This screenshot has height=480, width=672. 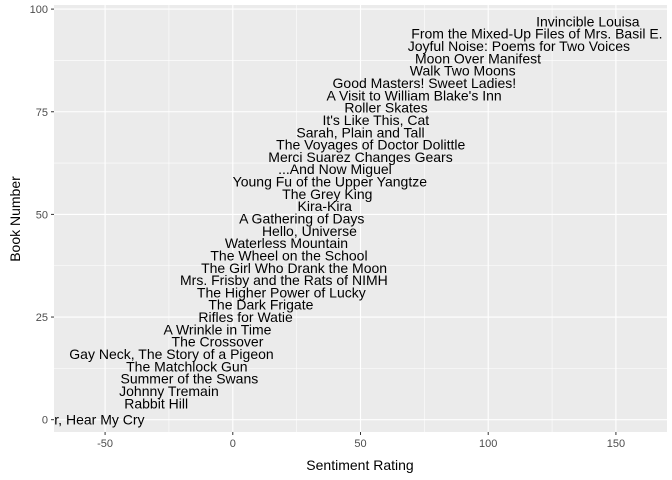 What do you see at coordinates (218, 329) in the screenshot?
I see `point-label: A Wrinkle in Time` at bounding box center [218, 329].